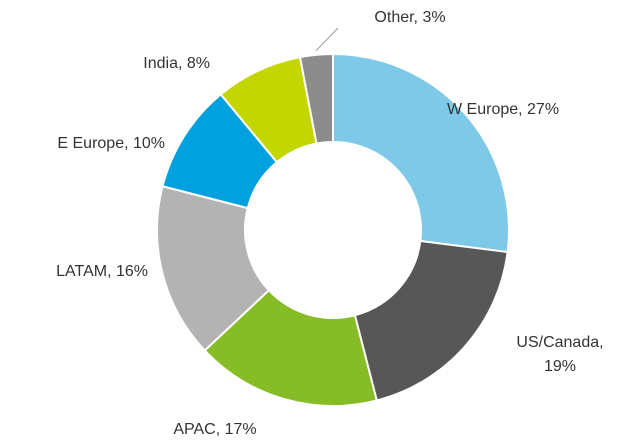  Describe the element at coordinates (102, 271) in the screenshot. I see `slice-label: LATAM, 16%` at that location.